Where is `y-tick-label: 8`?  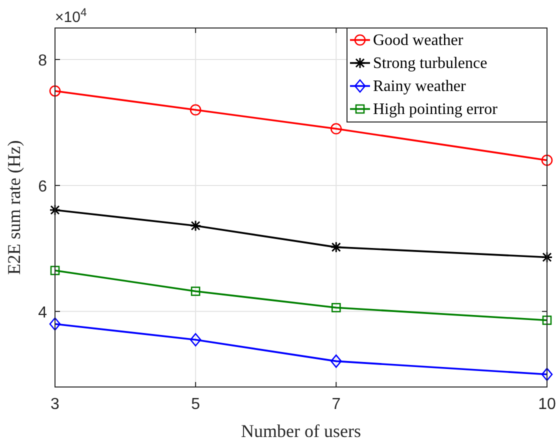
y-tick-label: 8 is located at coordinates (43, 61).